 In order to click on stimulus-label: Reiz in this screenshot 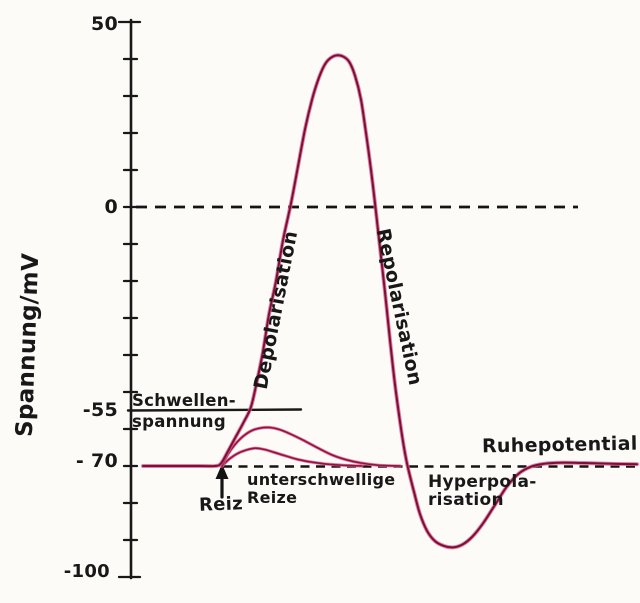, I will do `click(221, 504)`.